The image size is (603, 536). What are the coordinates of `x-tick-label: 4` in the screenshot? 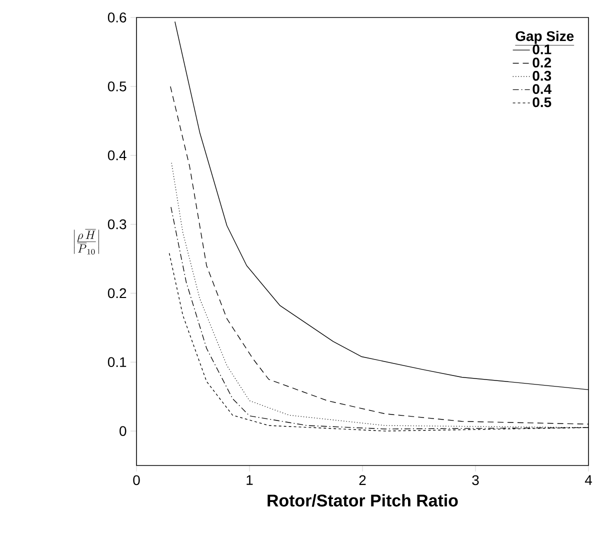 It's located at (588, 479).